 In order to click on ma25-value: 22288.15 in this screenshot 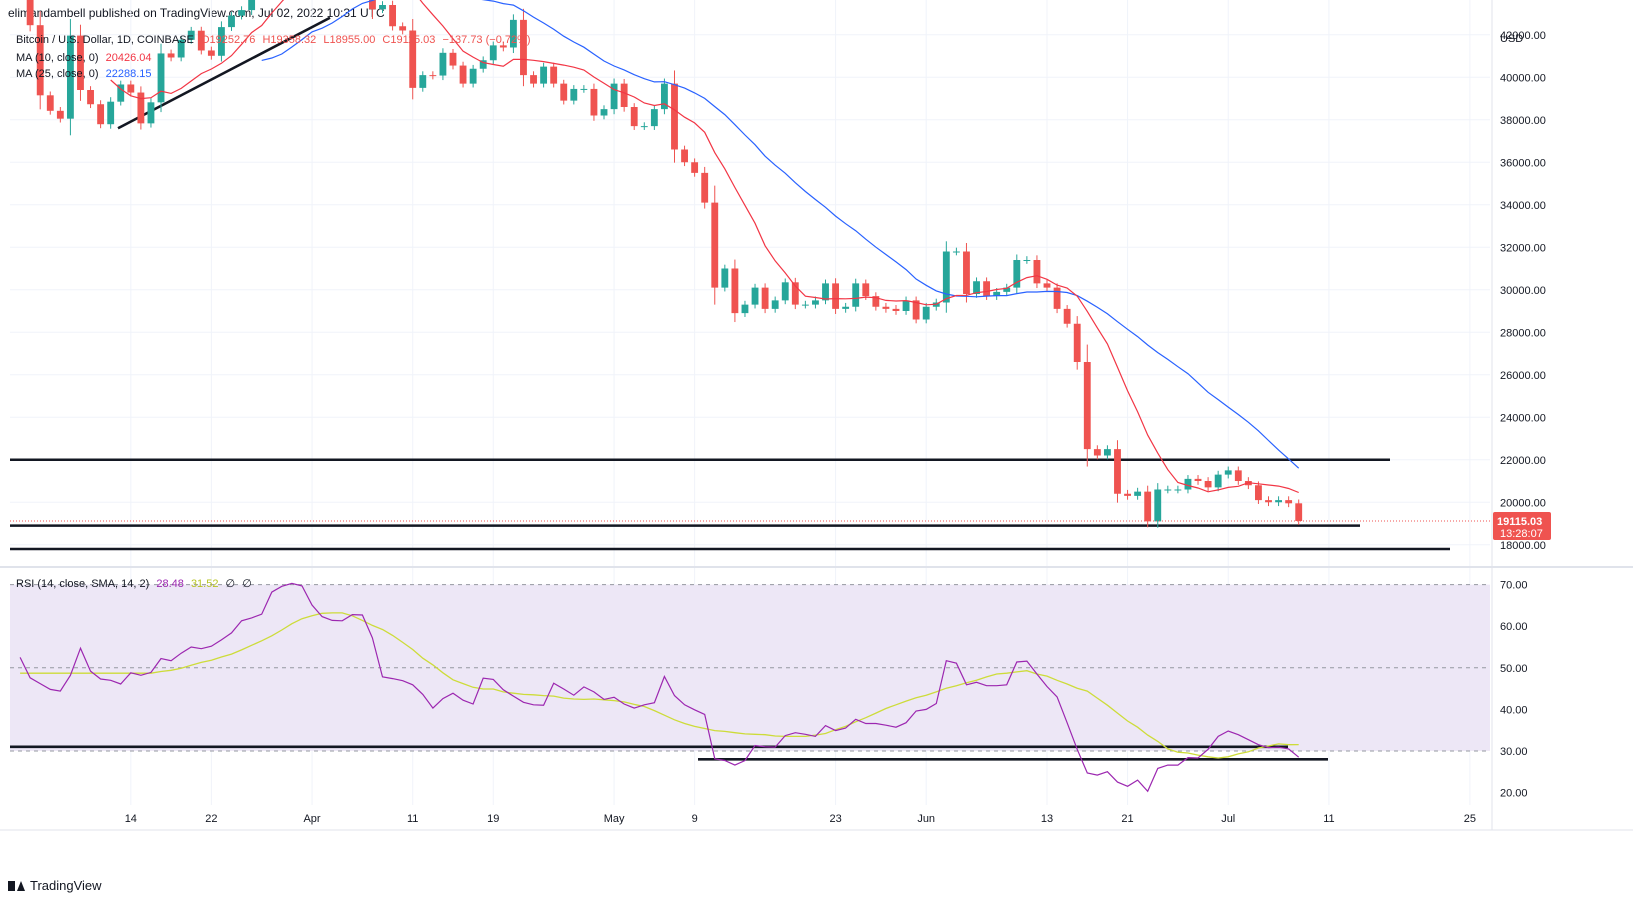, I will do `click(128, 74)`.